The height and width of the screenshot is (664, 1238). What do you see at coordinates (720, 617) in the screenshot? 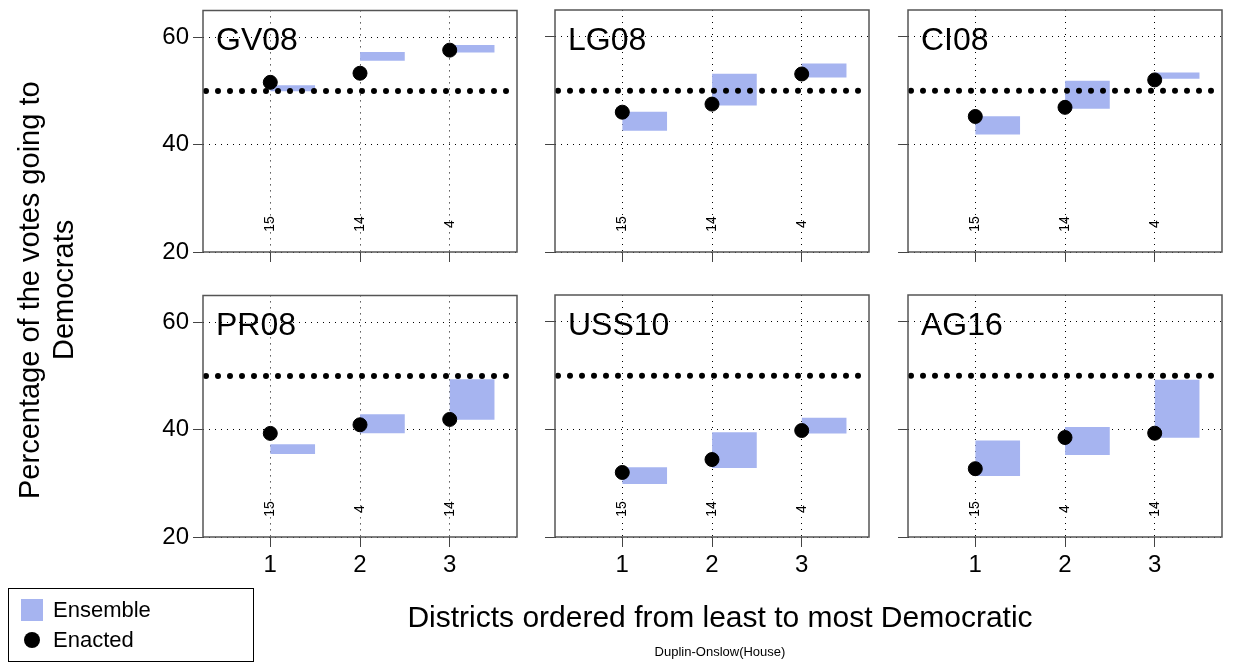
I see `x-axis-title: Districts ordered from least to most Democratic` at bounding box center [720, 617].